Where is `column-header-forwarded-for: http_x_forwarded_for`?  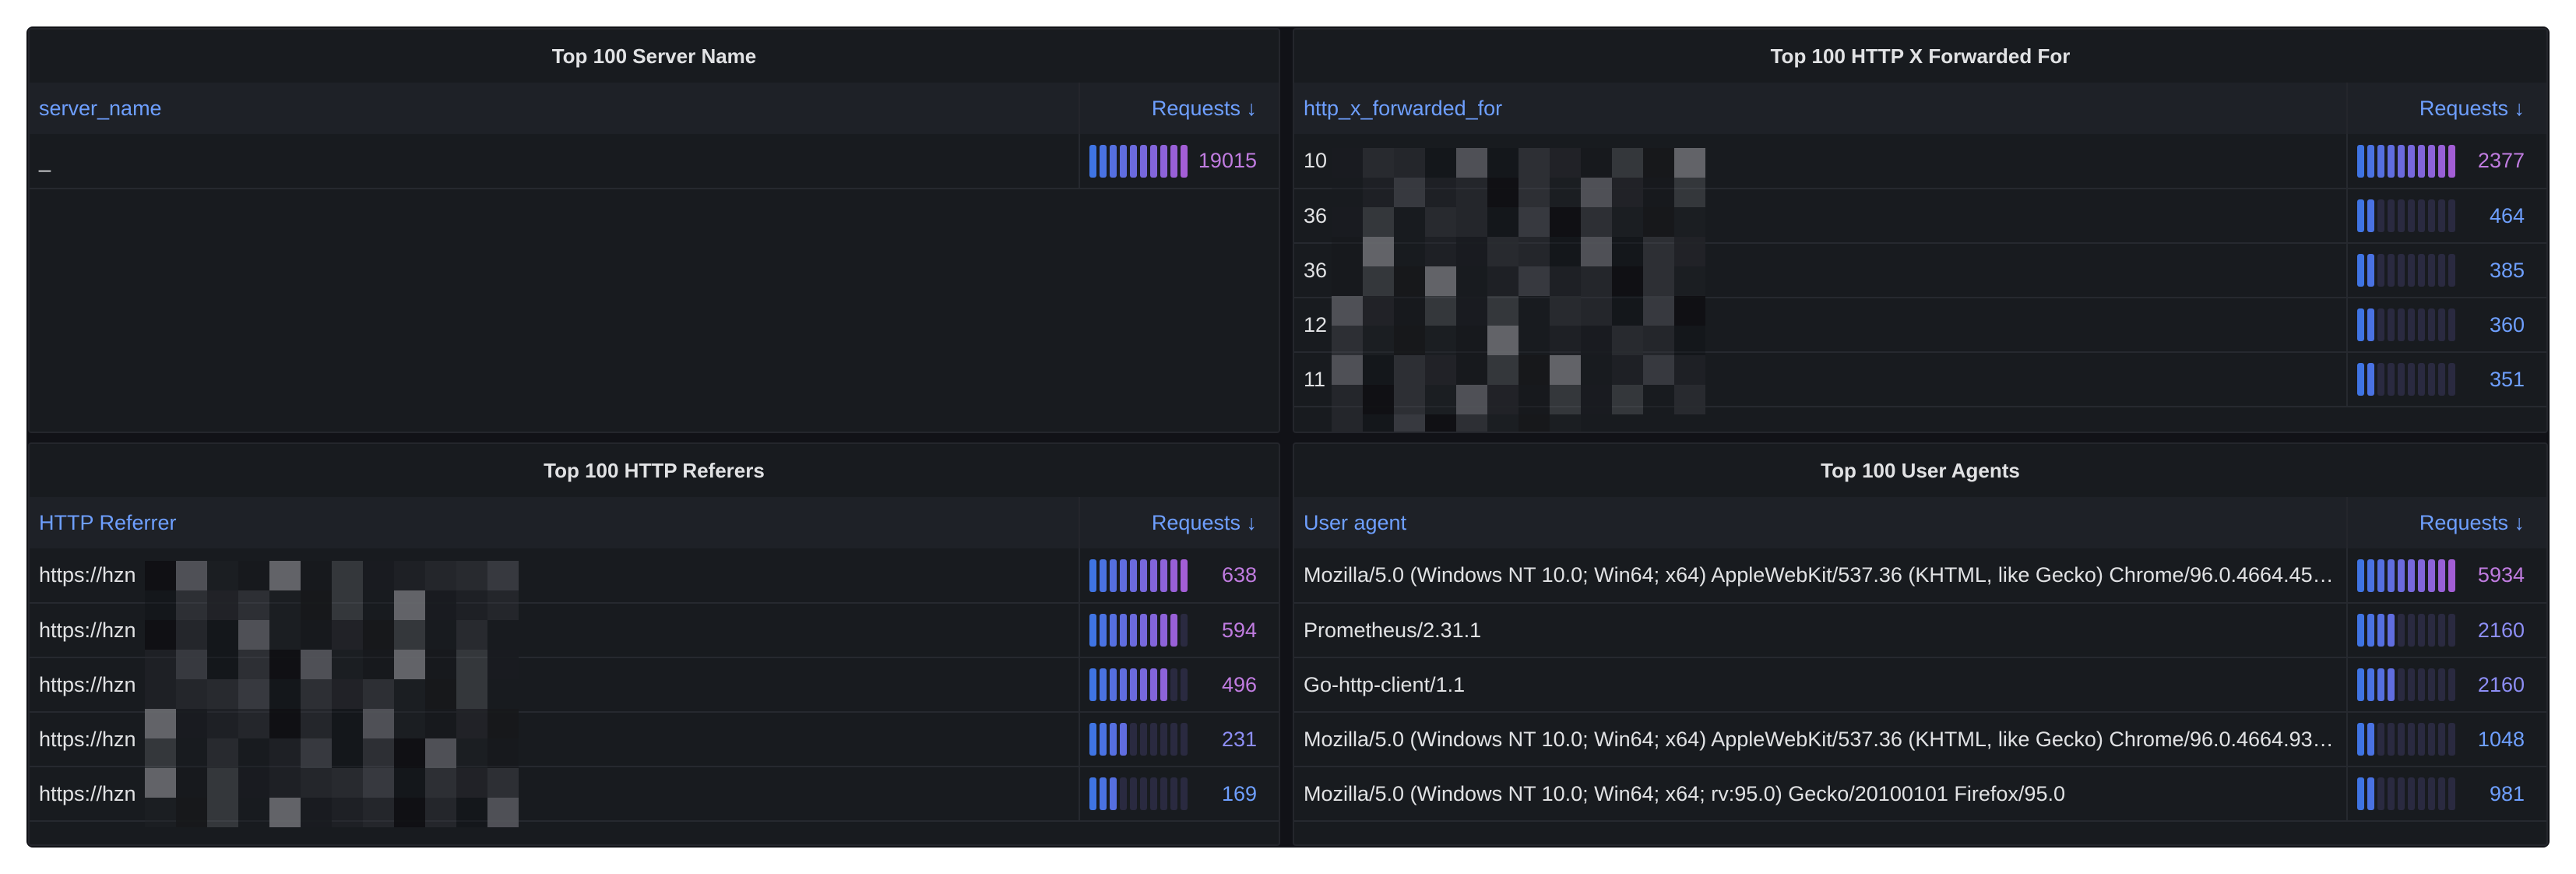 column-header-forwarded-for: http_x_forwarded_for is located at coordinates (1820, 108).